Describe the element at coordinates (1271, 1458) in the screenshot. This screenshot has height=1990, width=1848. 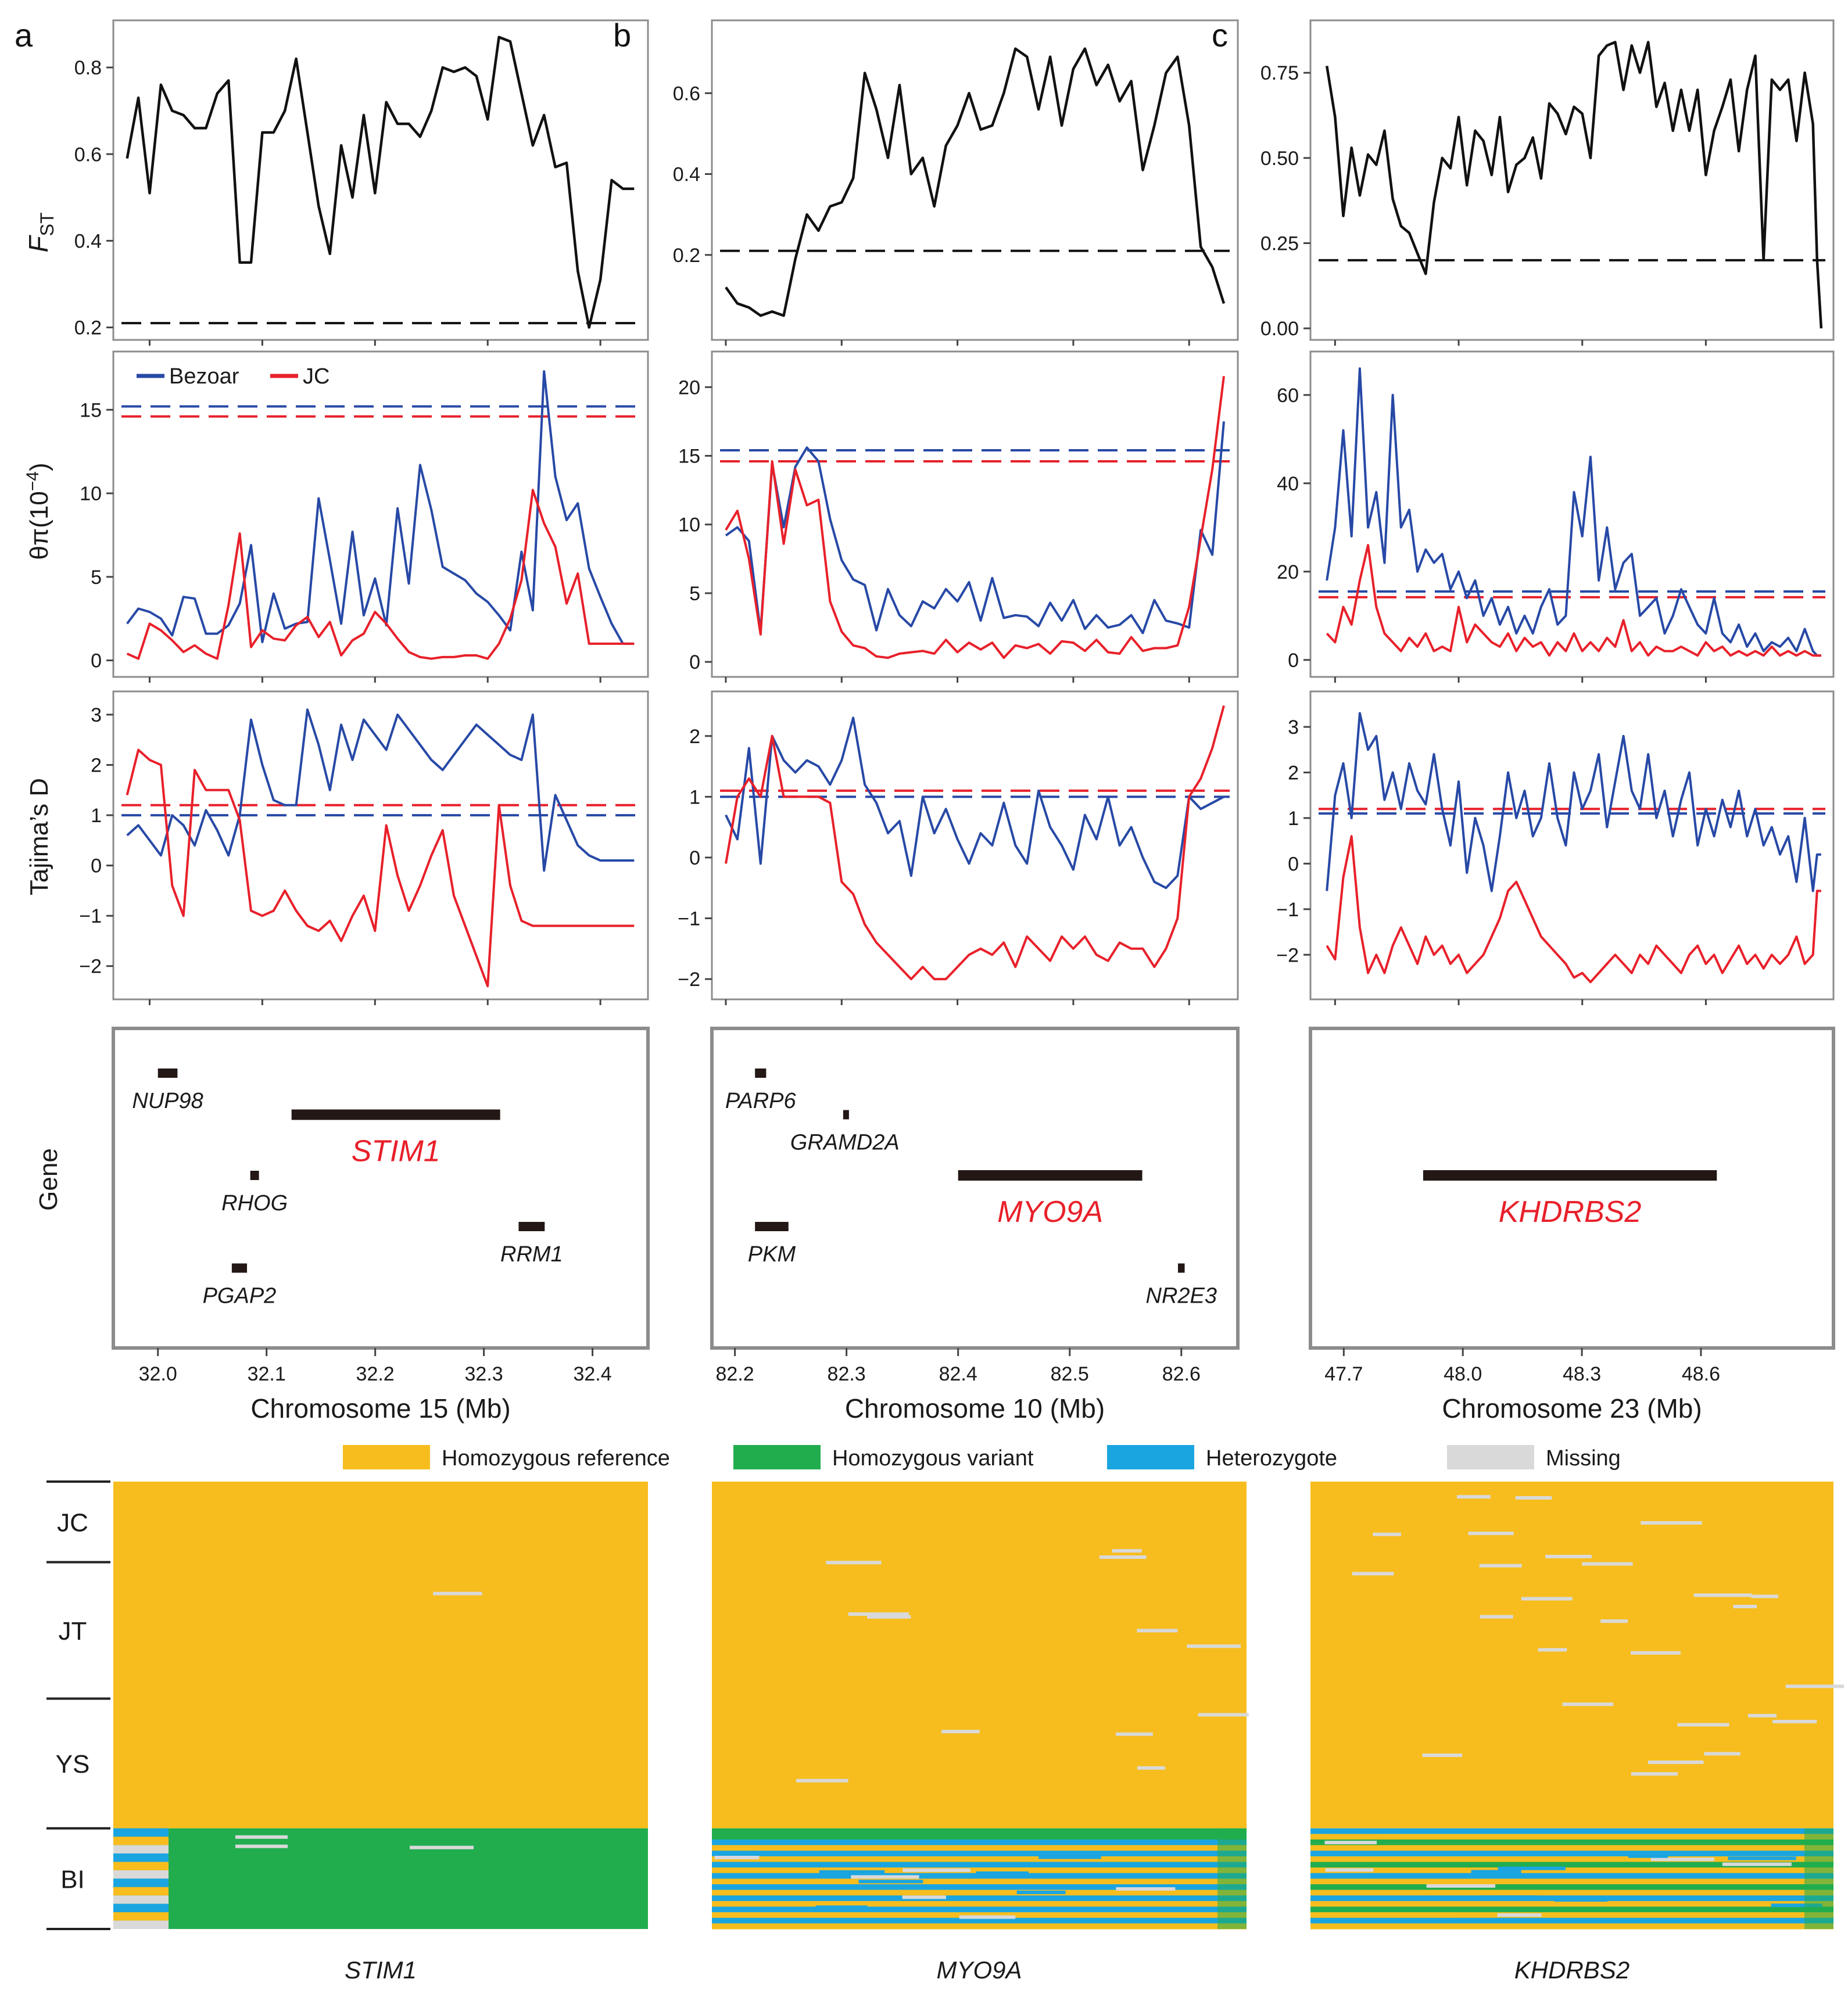
I see `heatmap-legend-label: Heterozygote` at that location.